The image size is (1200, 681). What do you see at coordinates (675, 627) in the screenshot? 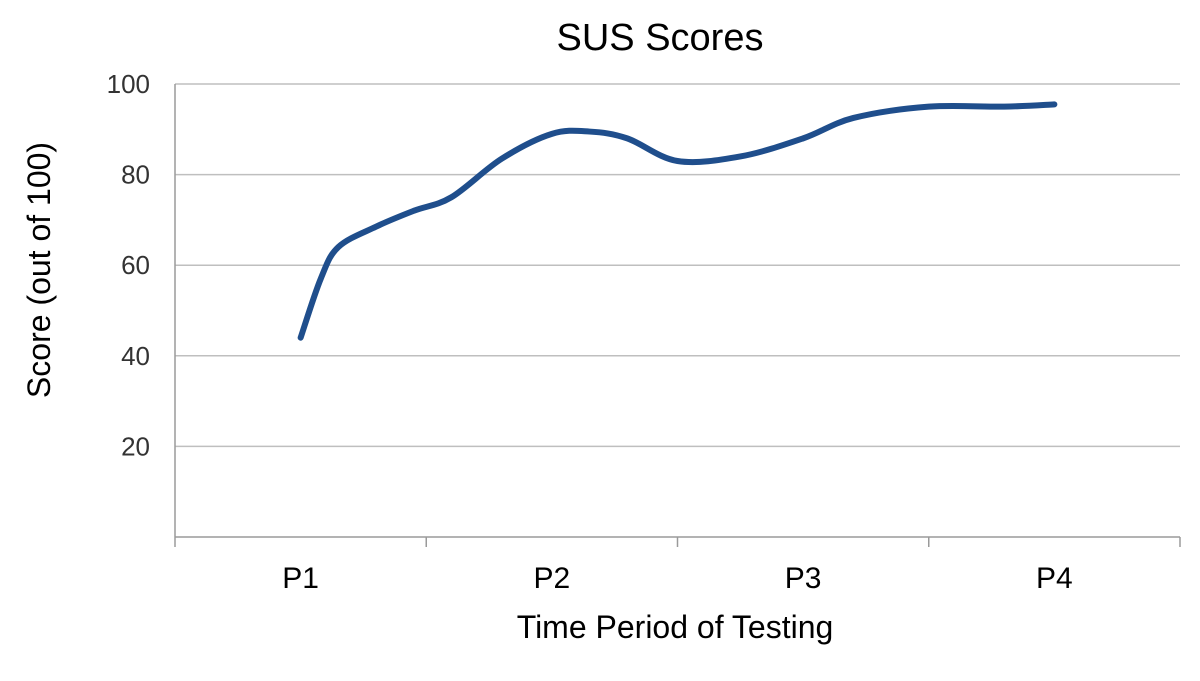
I see `x-axis-title: Time Period of Testing` at bounding box center [675, 627].